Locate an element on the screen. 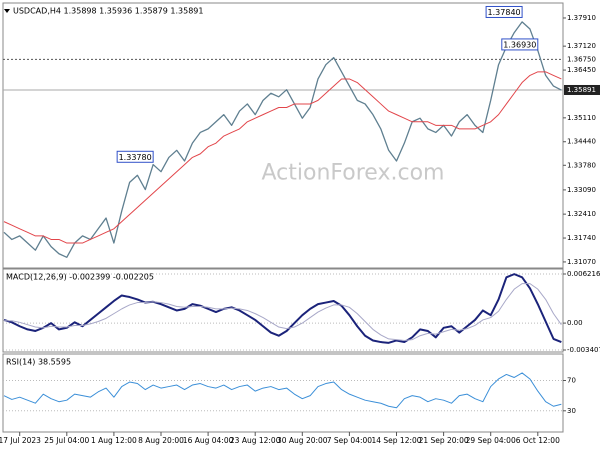 The image size is (600, 450). annotation-label: 1.36930 is located at coordinates (519, 44).